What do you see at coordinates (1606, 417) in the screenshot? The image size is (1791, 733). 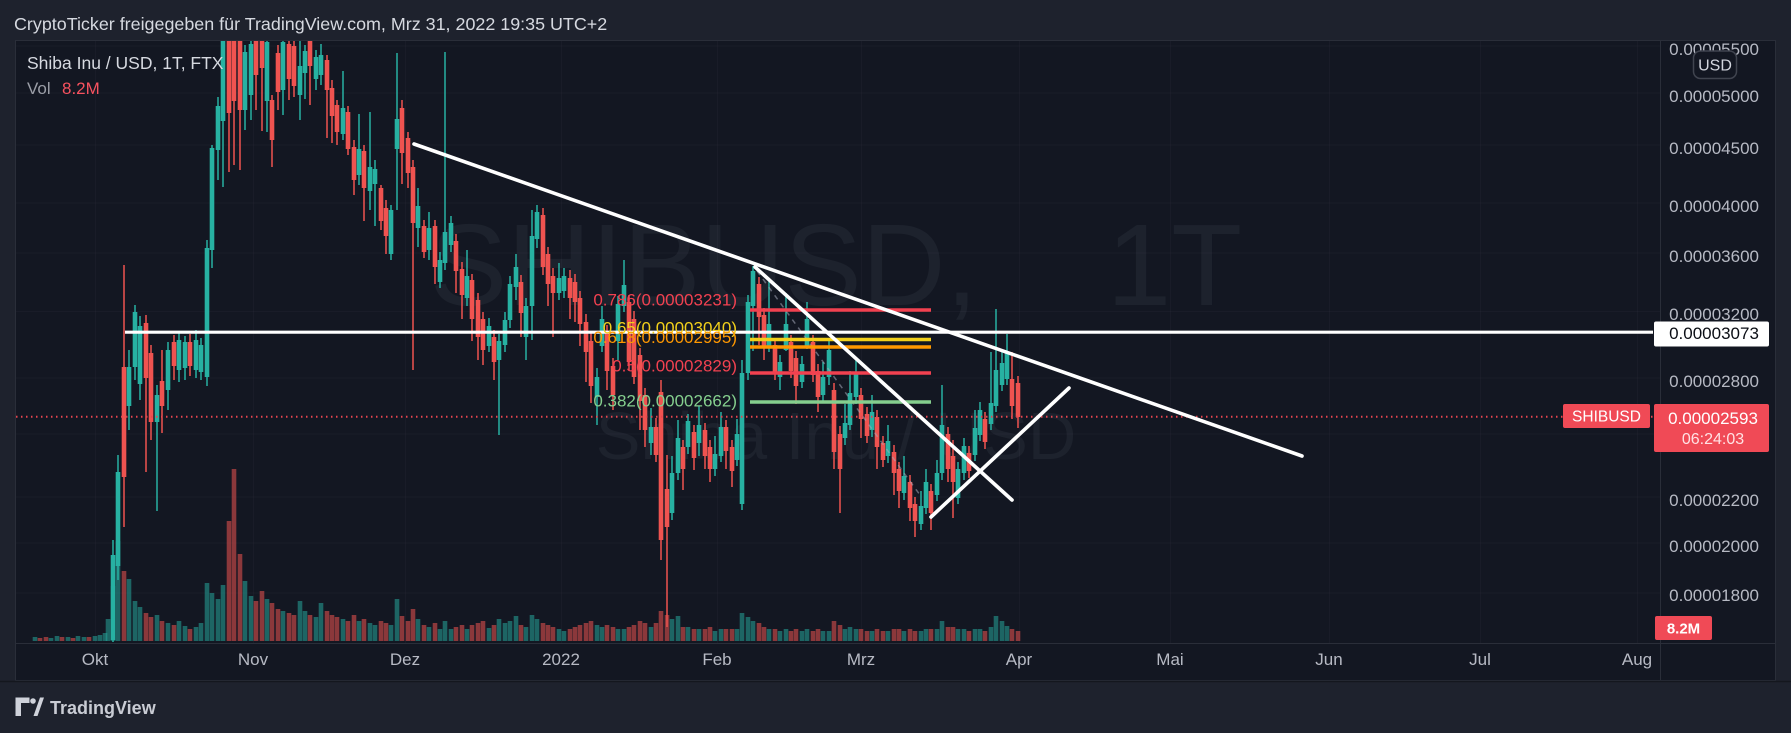 I see `svg-text: SHIBUSD` at bounding box center [1606, 417].